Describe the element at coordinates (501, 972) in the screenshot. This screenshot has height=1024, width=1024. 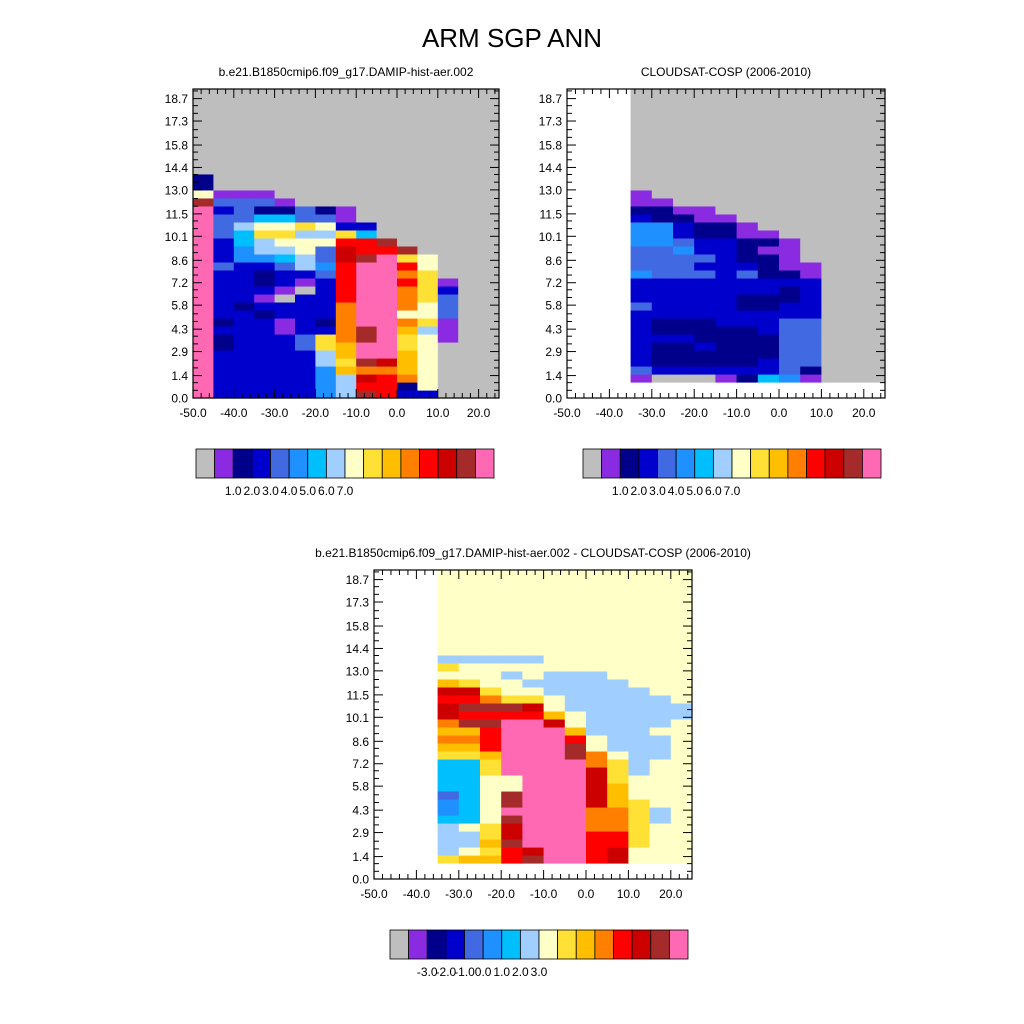
I see `colorbar-label: 1.0` at that location.